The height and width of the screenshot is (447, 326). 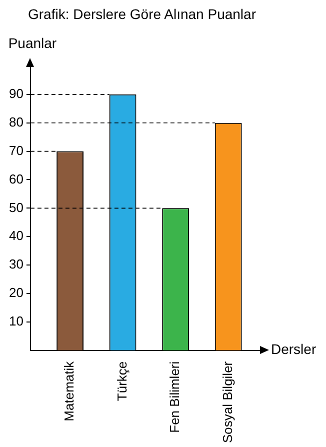 What do you see at coordinates (16, 321) in the screenshot?
I see `y-tick-label: 10` at bounding box center [16, 321].